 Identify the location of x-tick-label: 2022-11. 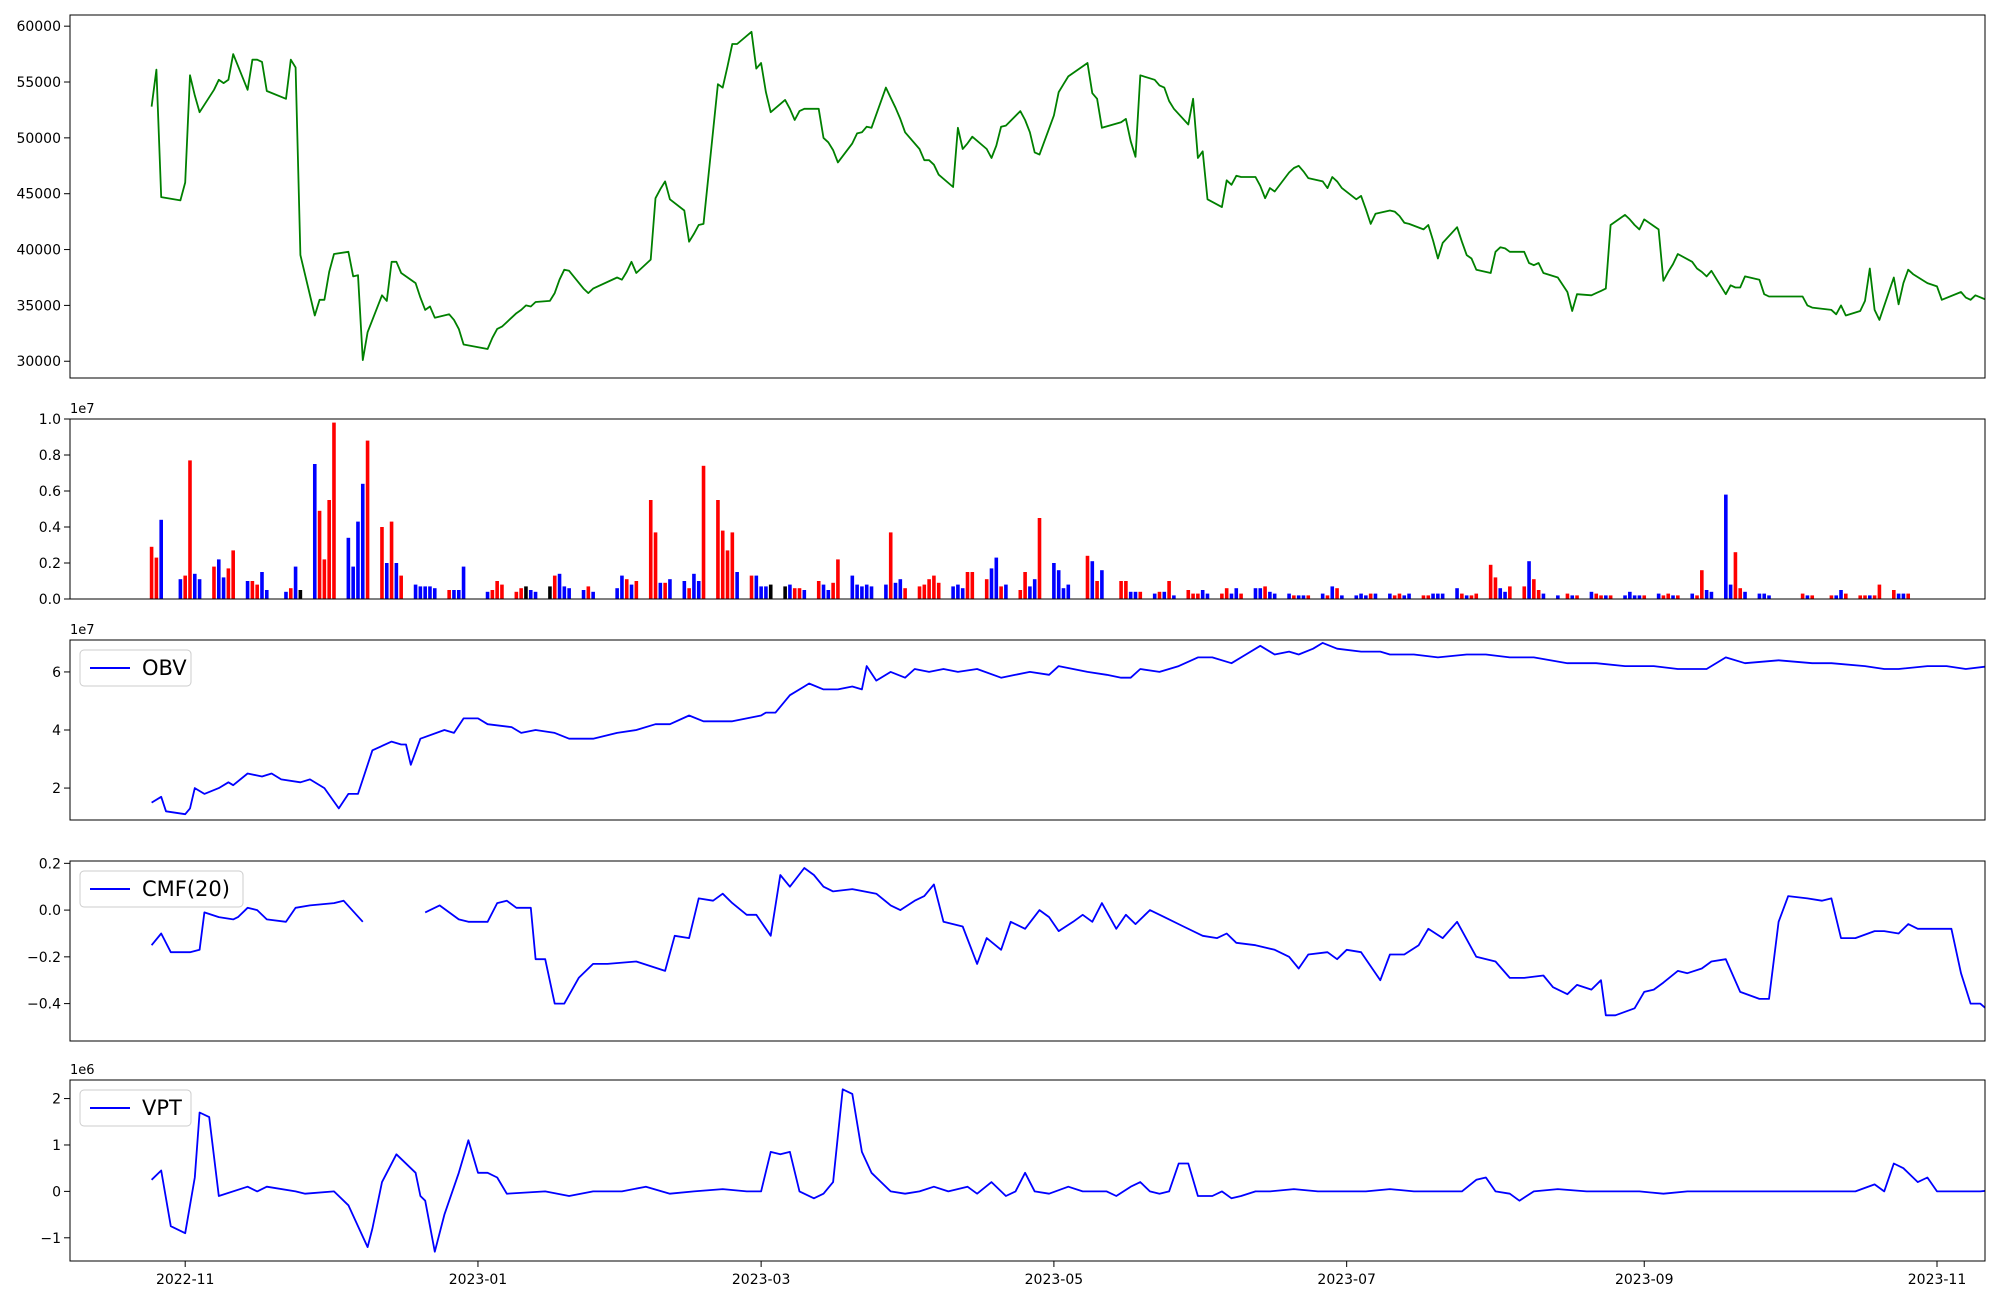
(185, 1280).